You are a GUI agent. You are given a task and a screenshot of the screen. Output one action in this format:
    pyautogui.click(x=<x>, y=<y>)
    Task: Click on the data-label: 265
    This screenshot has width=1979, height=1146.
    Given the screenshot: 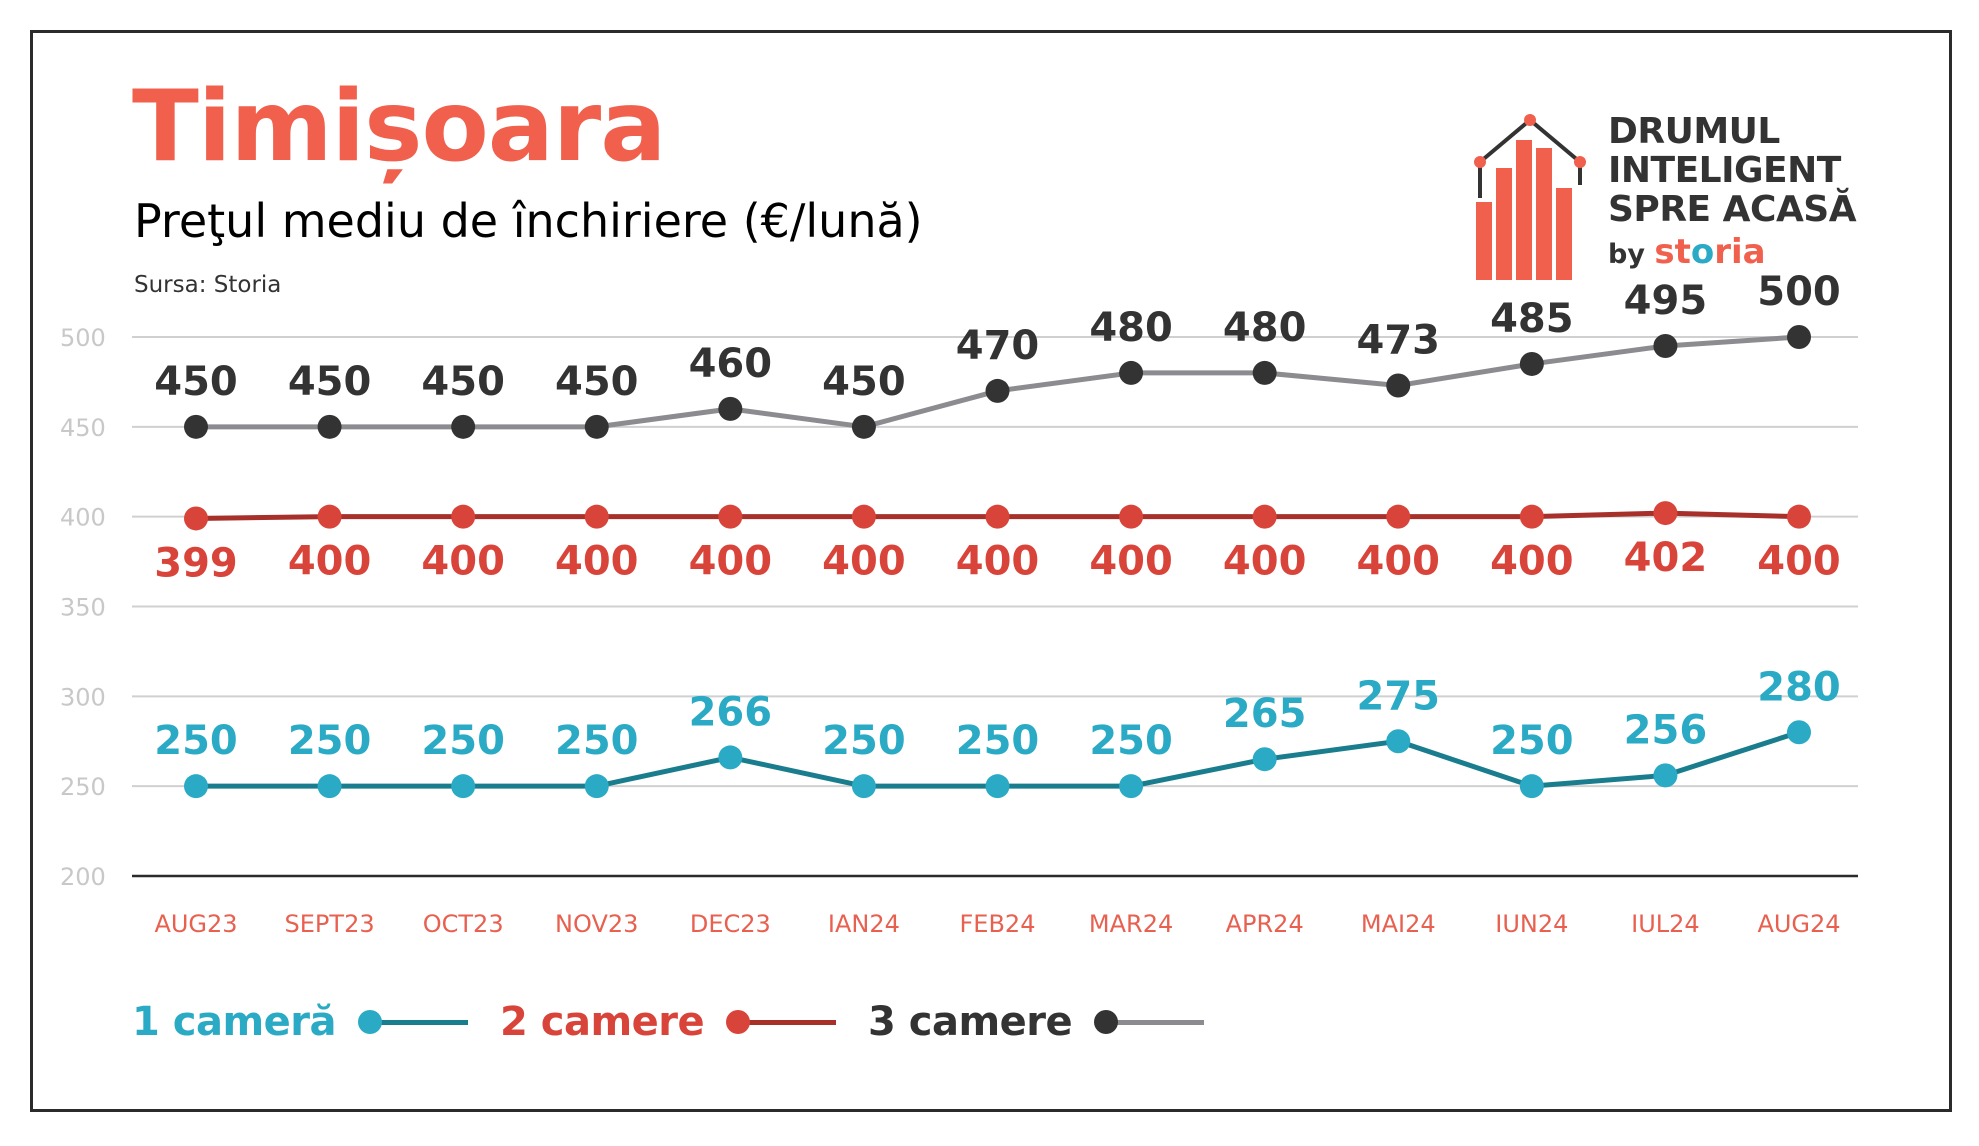 What is the action you would take?
    pyautogui.click(x=1265, y=714)
    